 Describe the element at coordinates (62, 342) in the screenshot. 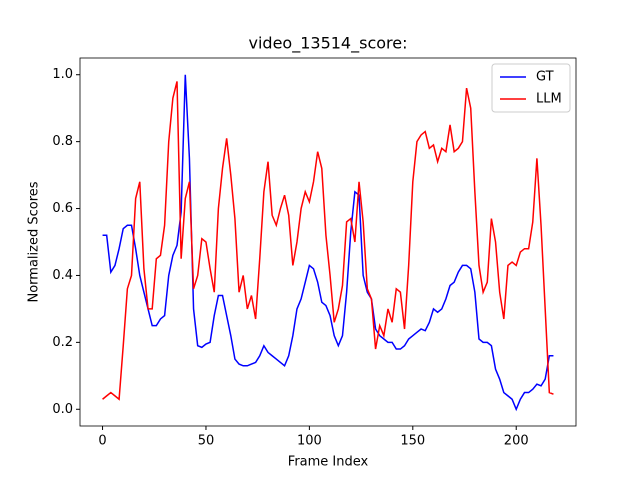

I see `y-tick-label: 0.2` at that location.